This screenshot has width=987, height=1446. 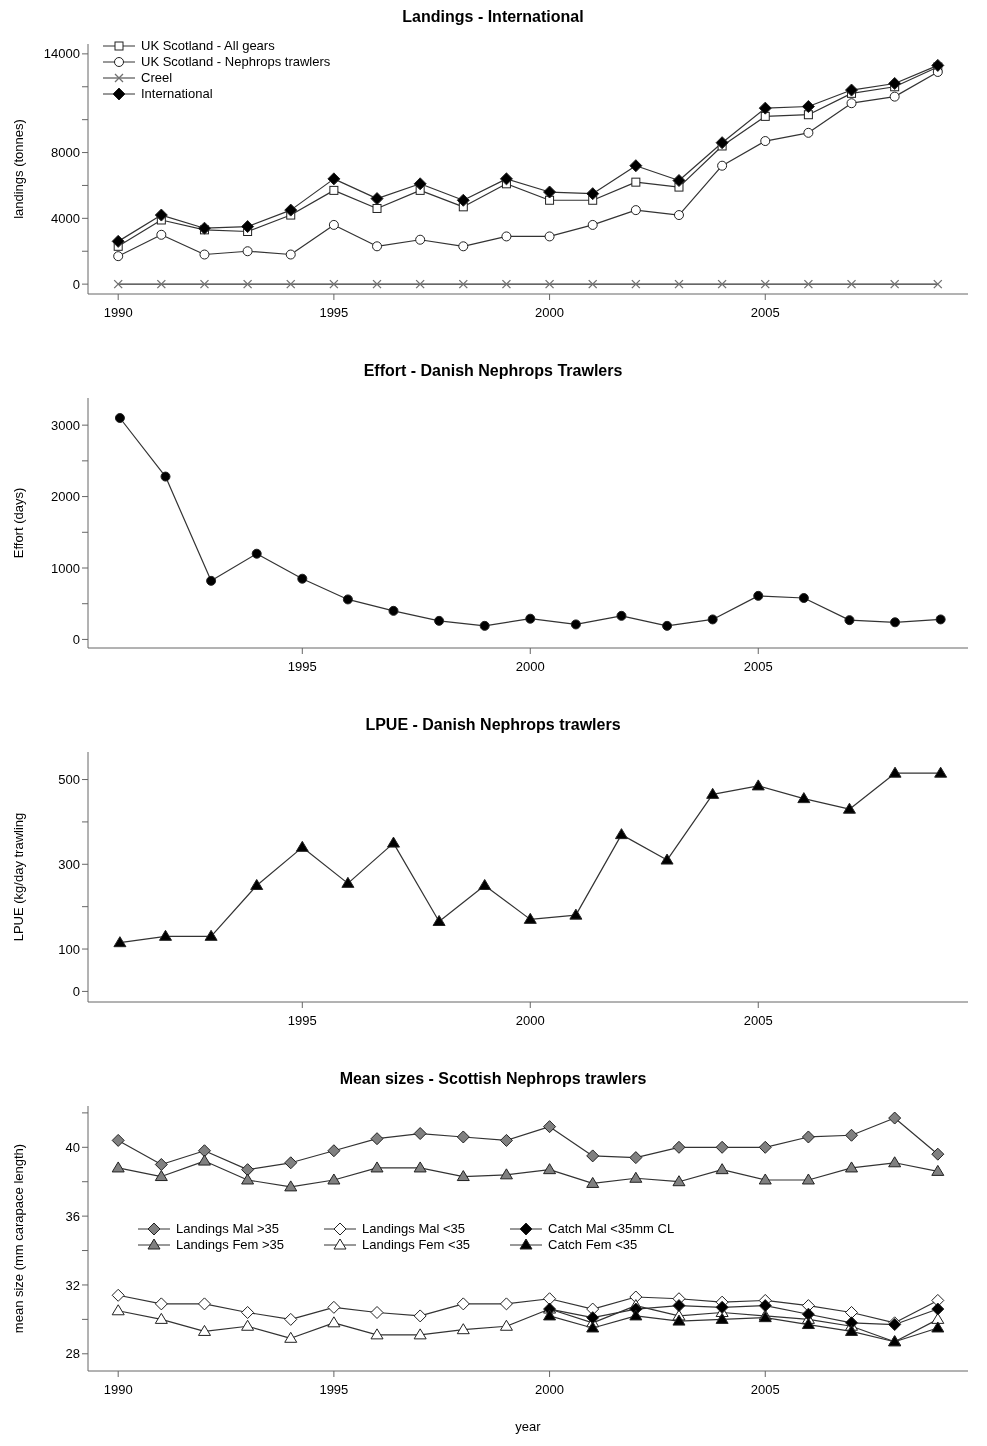 What do you see at coordinates (528, 1426) in the screenshot?
I see `x-axis-title: year` at bounding box center [528, 1426].